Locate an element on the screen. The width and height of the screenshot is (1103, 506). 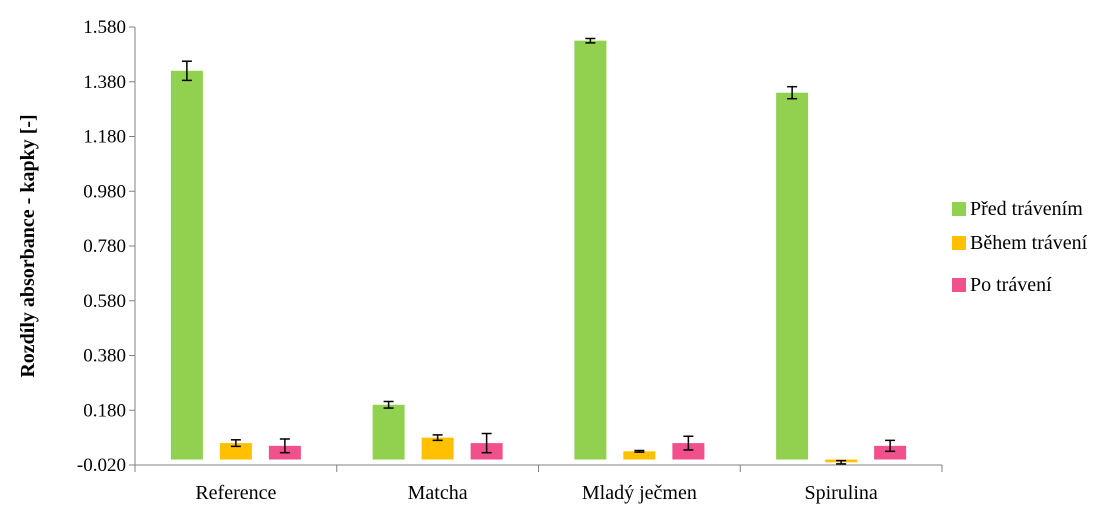
legend-label: Během trávení is located at coordinates (1029, 243).